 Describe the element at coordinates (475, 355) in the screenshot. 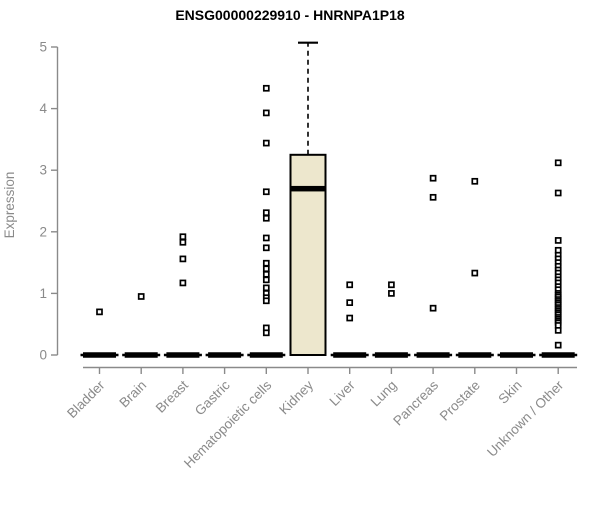

I see `collapsed-box-median-prostate` at that location.